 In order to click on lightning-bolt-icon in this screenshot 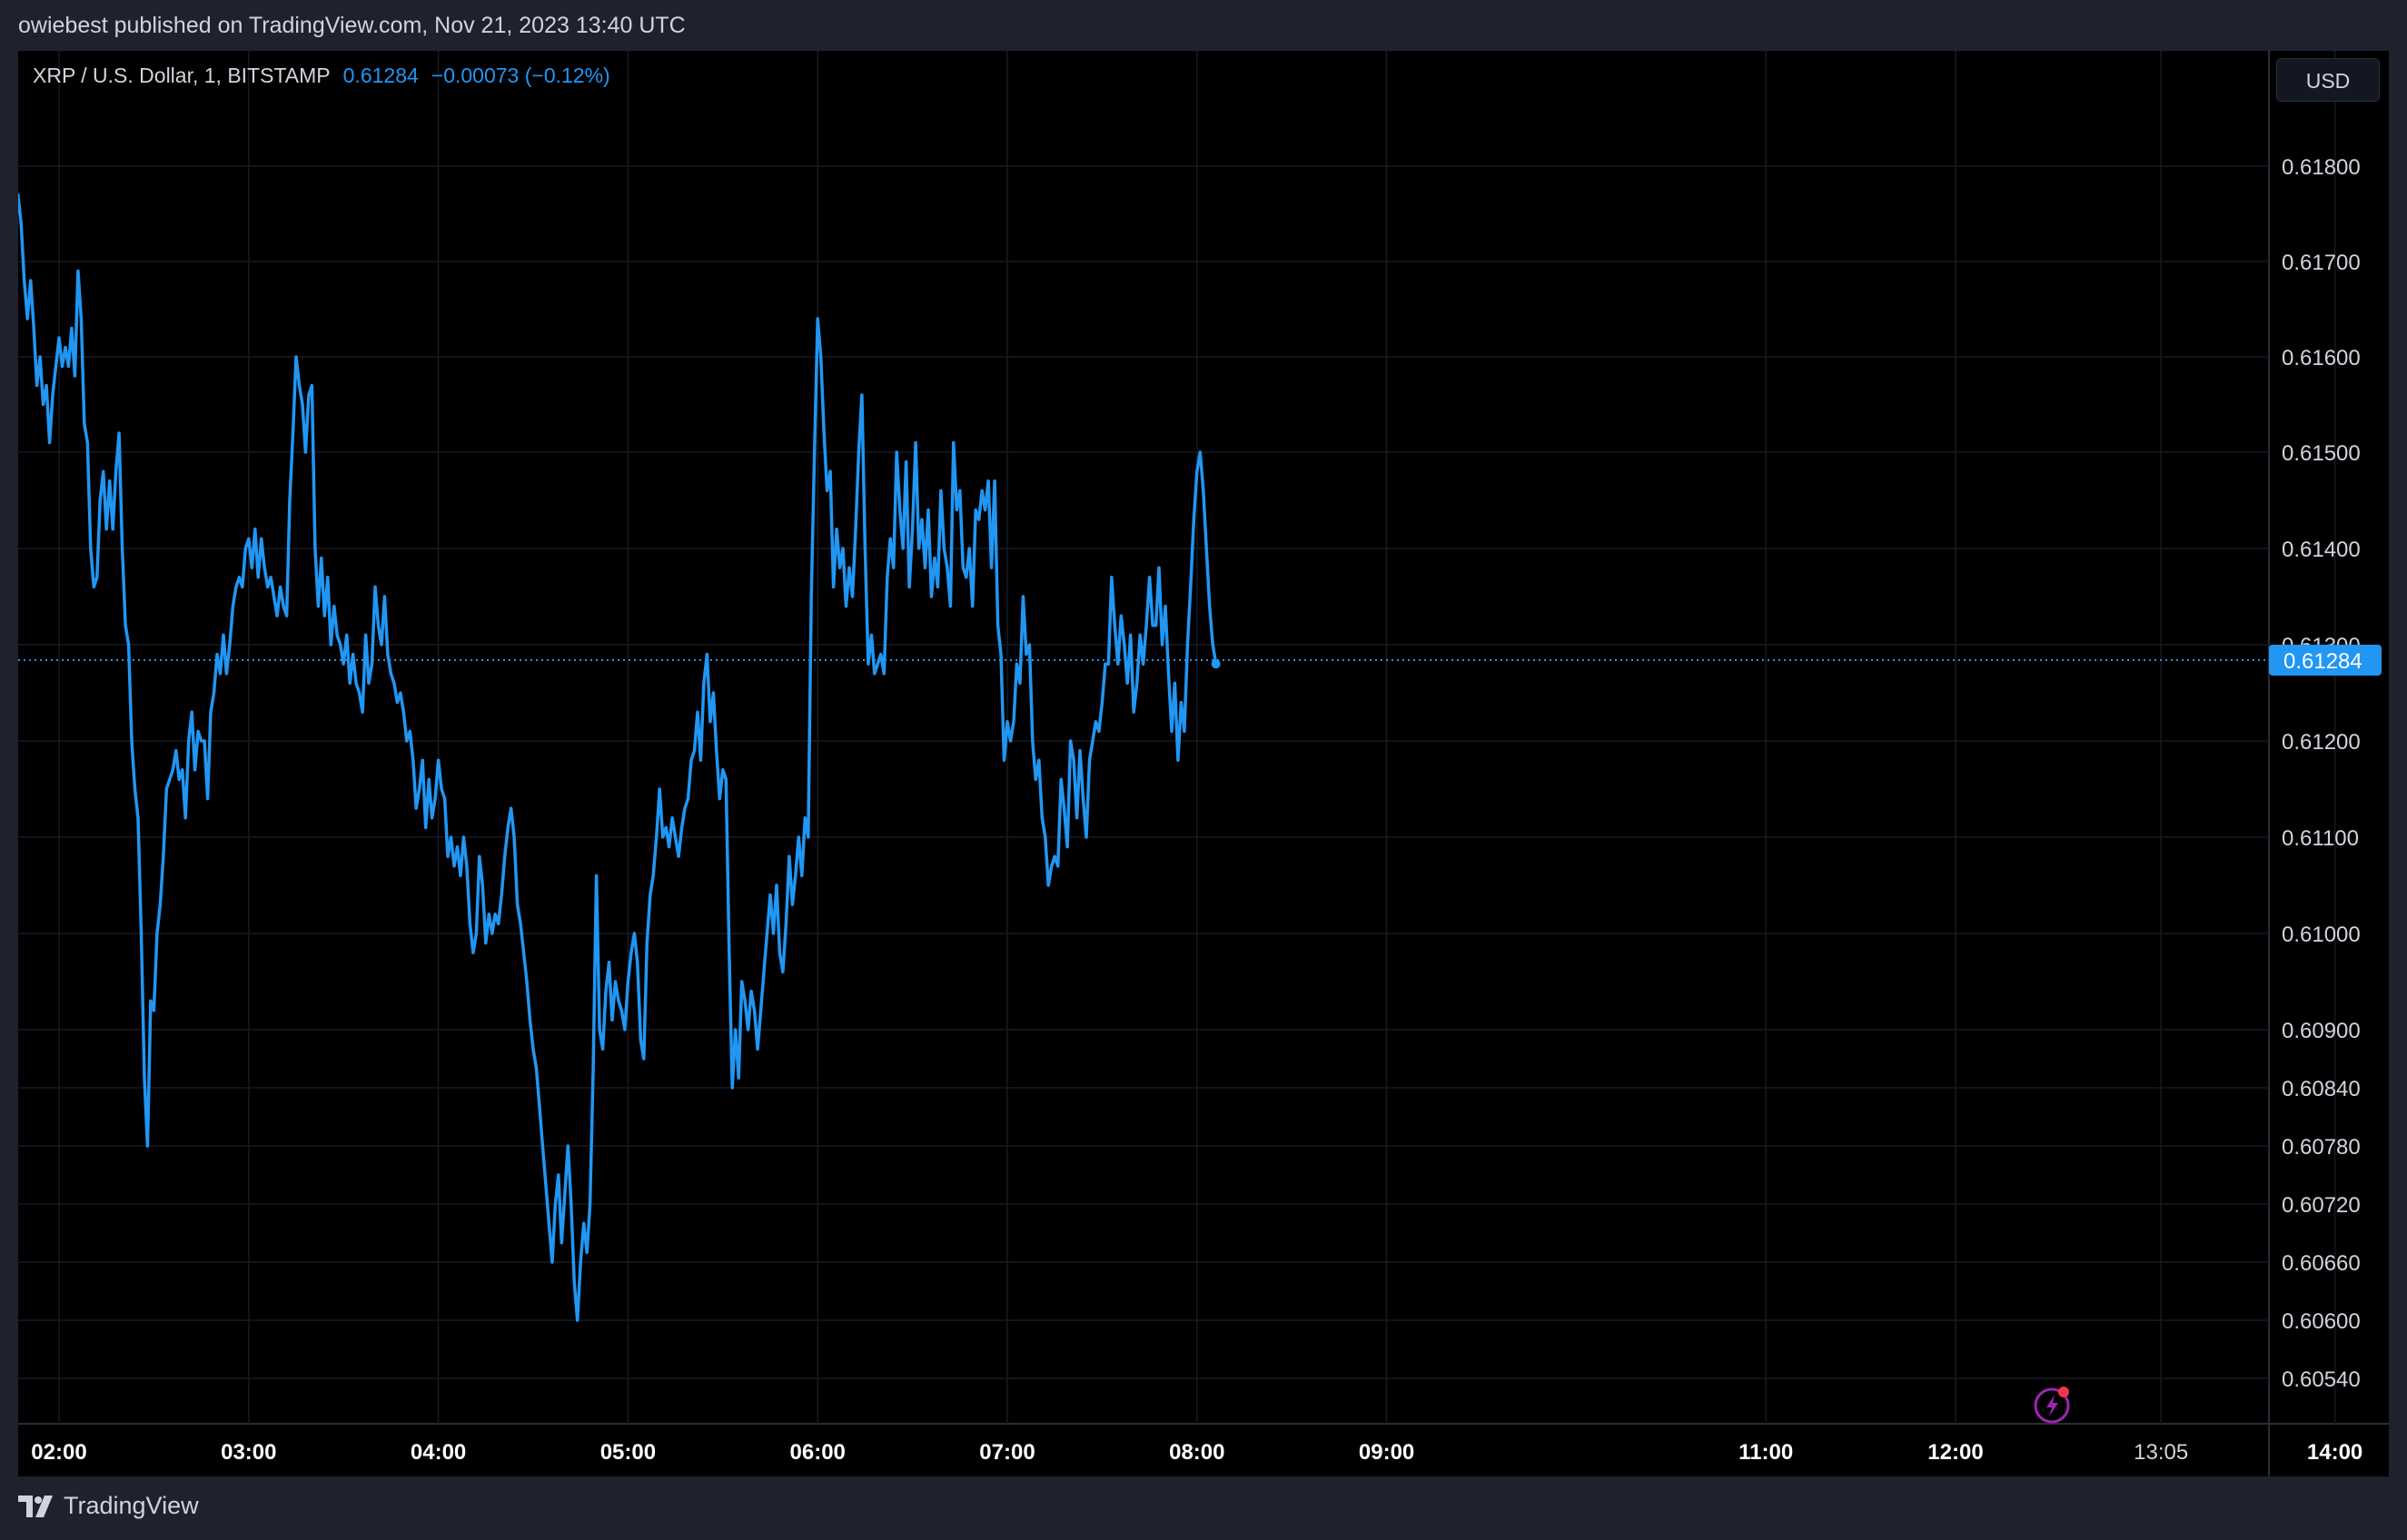, I will do `click(2054, 1404)`.